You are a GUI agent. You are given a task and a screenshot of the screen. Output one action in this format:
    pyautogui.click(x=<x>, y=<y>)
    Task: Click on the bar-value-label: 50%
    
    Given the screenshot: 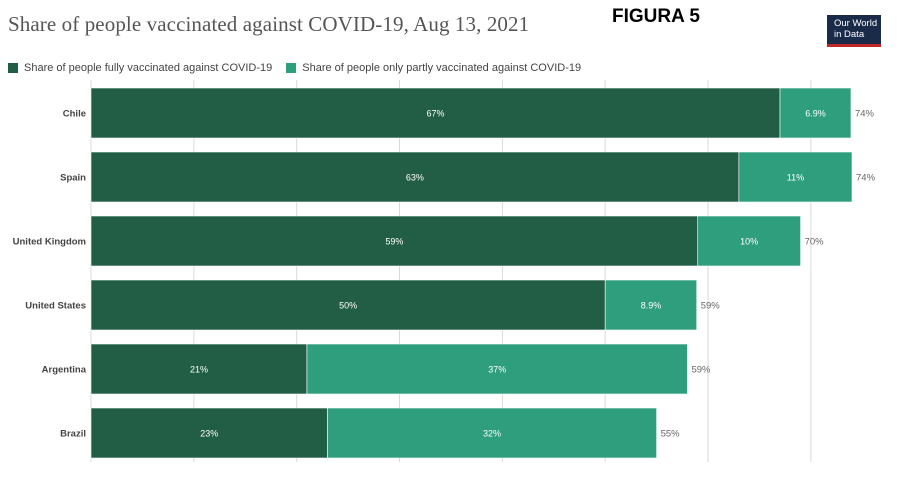 What is the action you would take?
    pyautogui.click(x=348, y=306)
    